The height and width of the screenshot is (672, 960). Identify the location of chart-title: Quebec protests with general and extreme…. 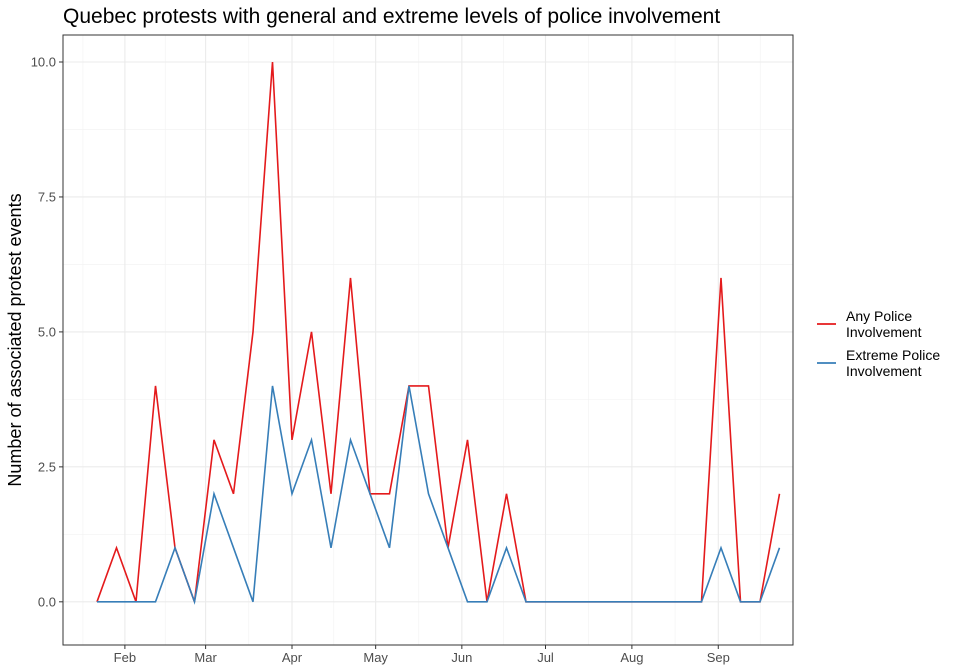
(391, 16).